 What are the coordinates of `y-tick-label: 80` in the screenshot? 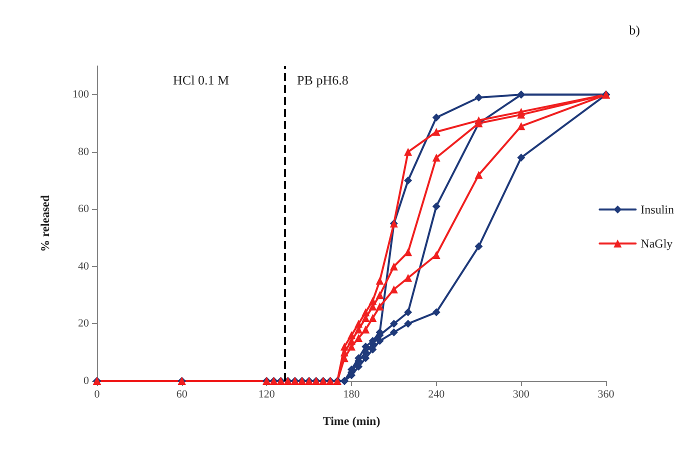 It's located at (84, 152).